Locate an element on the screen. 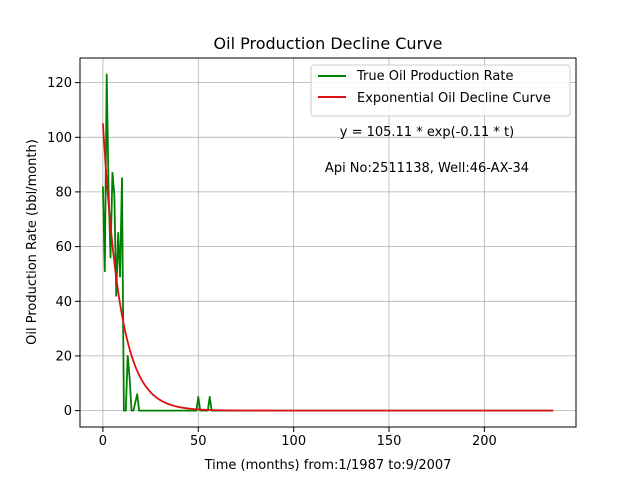  x-tick-label: 0 is located at coordinates (103, 441).